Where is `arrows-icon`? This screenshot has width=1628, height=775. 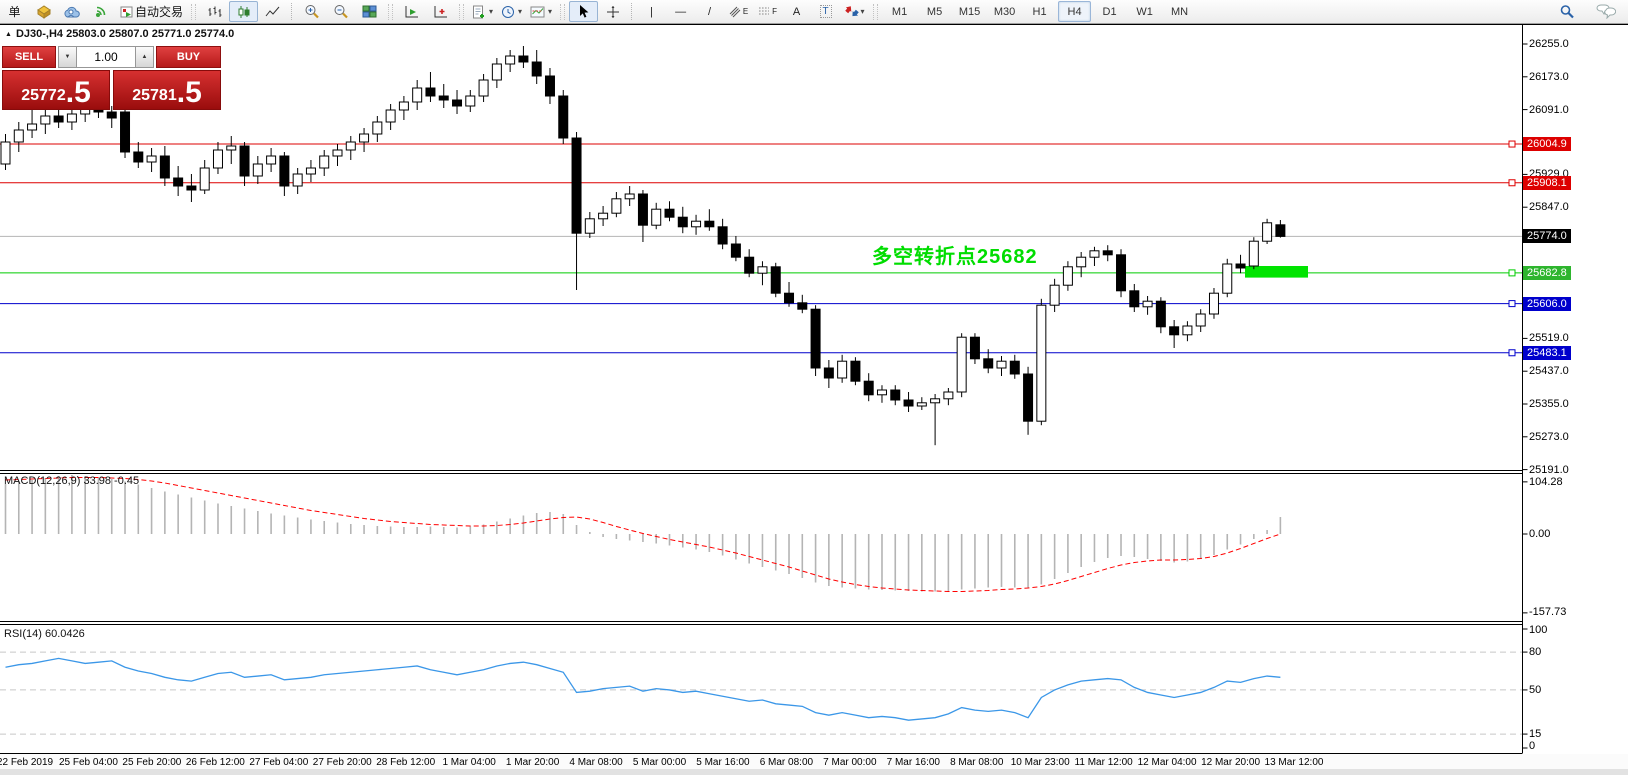
arrows-icon is located at coordinates (851, 11).